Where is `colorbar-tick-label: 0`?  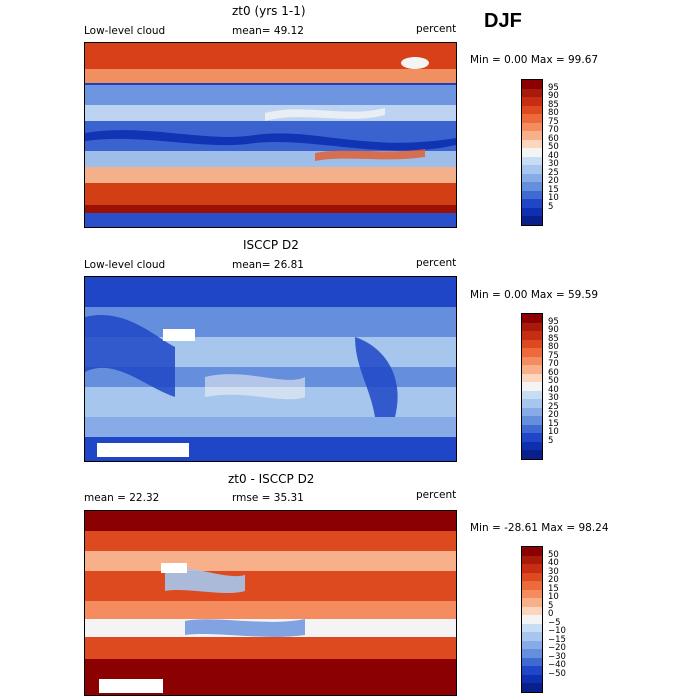
colorbar-tick-label: 0 is located at coordinates (551, 614).